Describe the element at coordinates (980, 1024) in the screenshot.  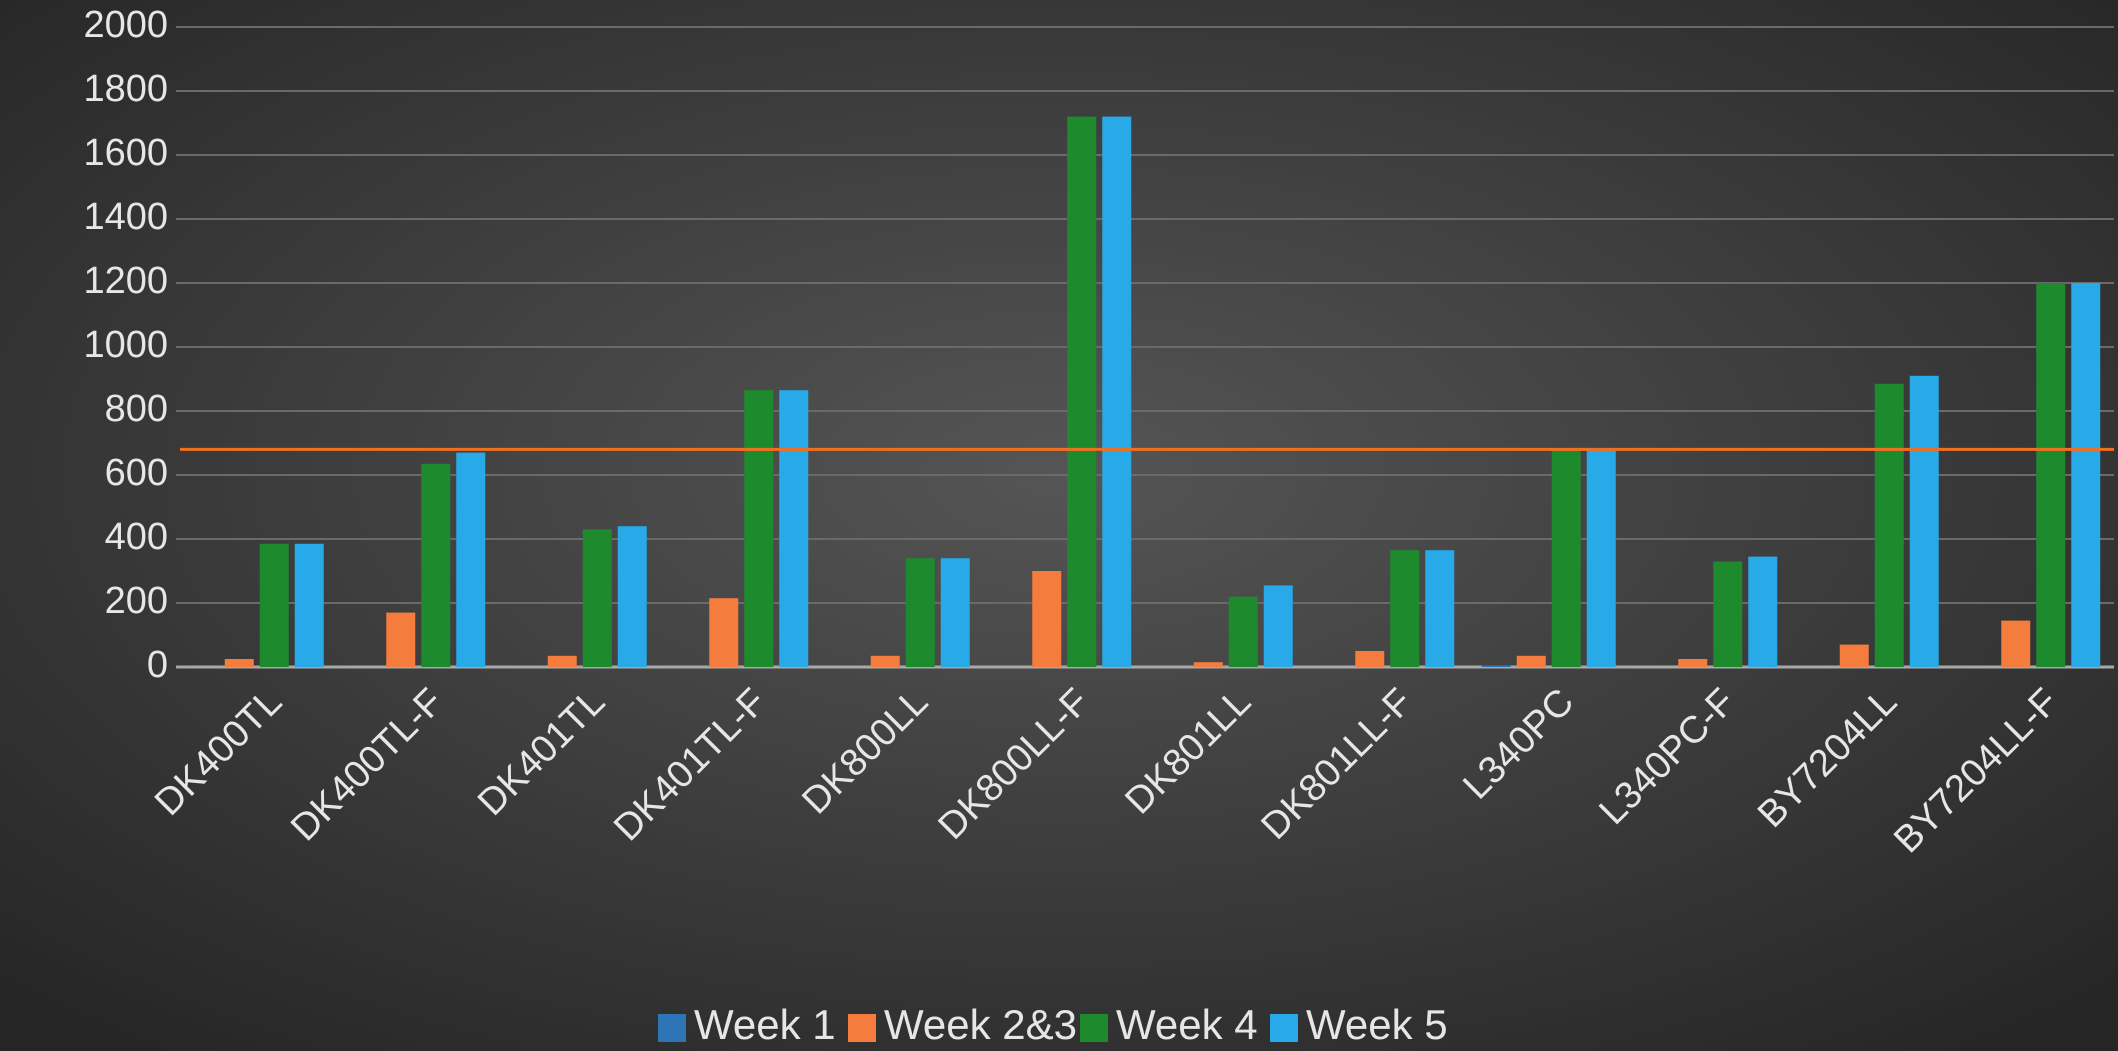
I see `legend-label: Week 2&3` at that location.